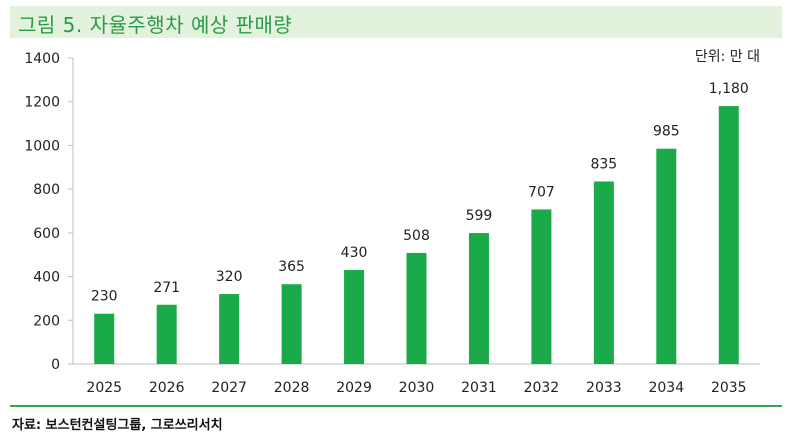 Image resolution: width=800 pixels, height=446 pixels. What do you see at coordinates (46, 321) in the screenshot?
I see `y-tick-label: 200` at bounding box center [46, 321].